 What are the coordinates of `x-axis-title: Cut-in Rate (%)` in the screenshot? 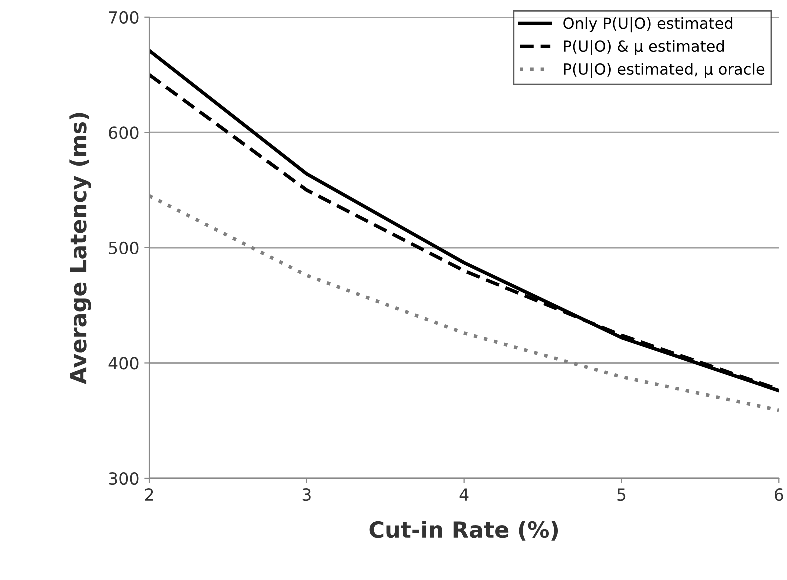 It's located at (464, 531).